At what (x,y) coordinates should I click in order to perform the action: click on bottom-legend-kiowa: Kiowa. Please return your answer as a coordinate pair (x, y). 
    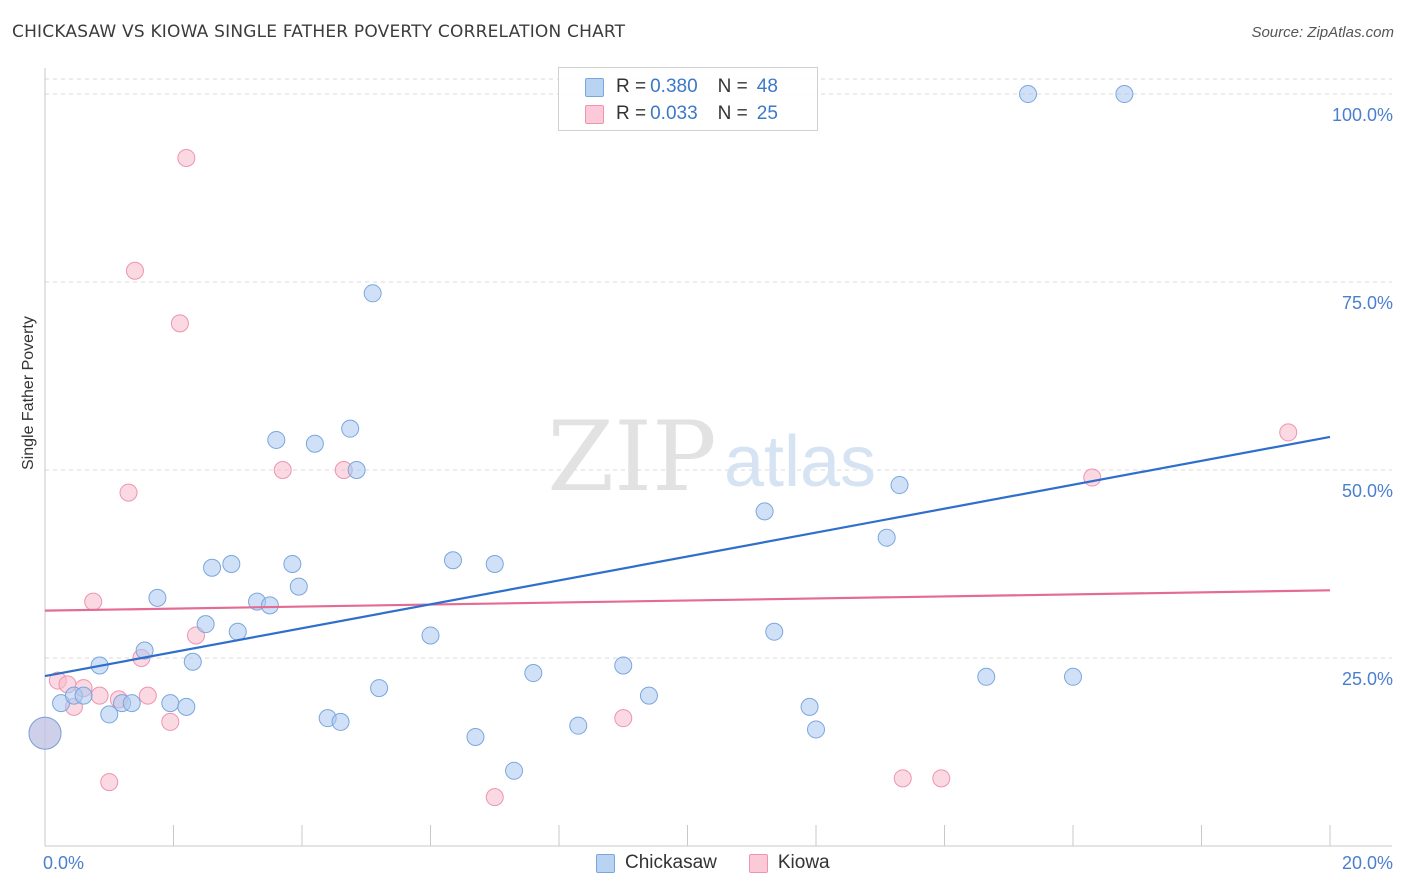
    Looking at the image, I should click on (789, 863).